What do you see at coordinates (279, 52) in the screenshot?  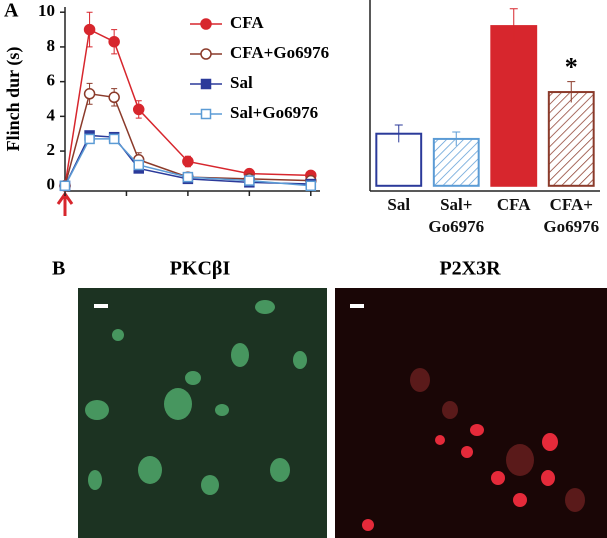 I see `legend-label: CFA+Go6976` at bounding box center [279, 52].